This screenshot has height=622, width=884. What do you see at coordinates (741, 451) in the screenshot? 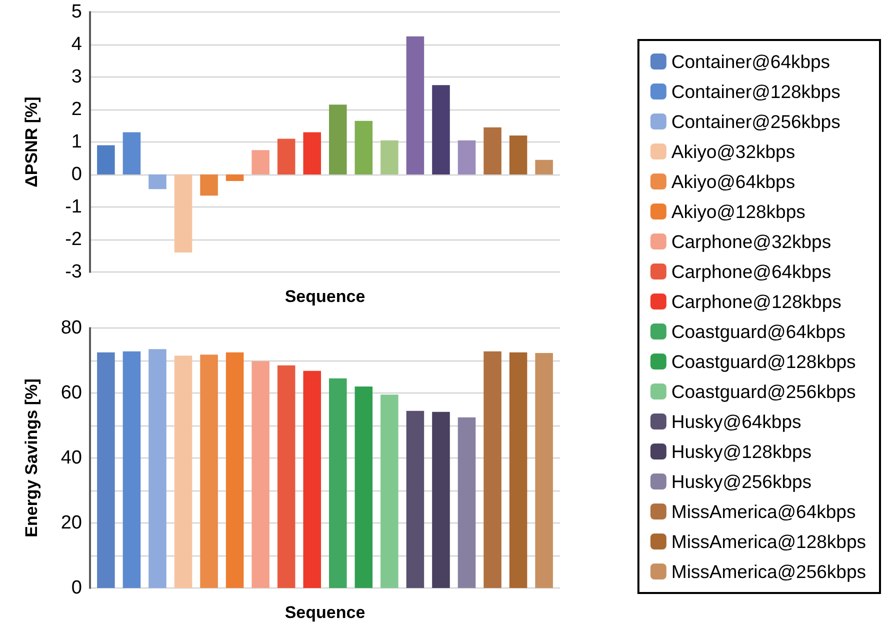
I see `legend-label: Husky@128kbps` at bounding box center [741, 451].